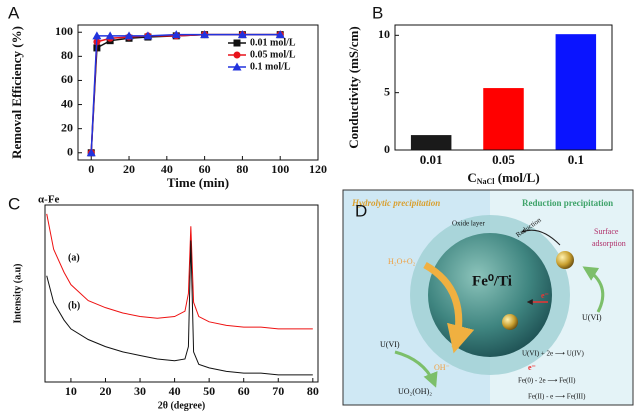  I want to click on precipitation-arrow, so click(416, 369).